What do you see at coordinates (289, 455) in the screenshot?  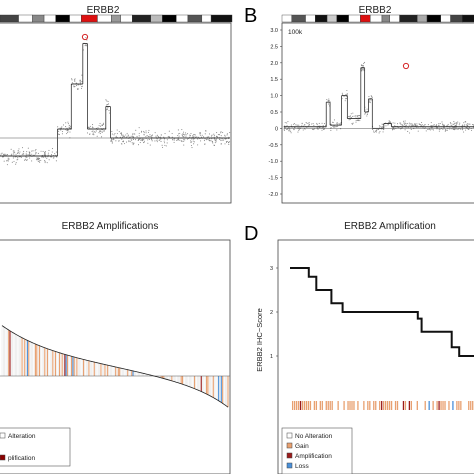 I see `legend-swatch-amplification-d` at bounding box center [289, 455].